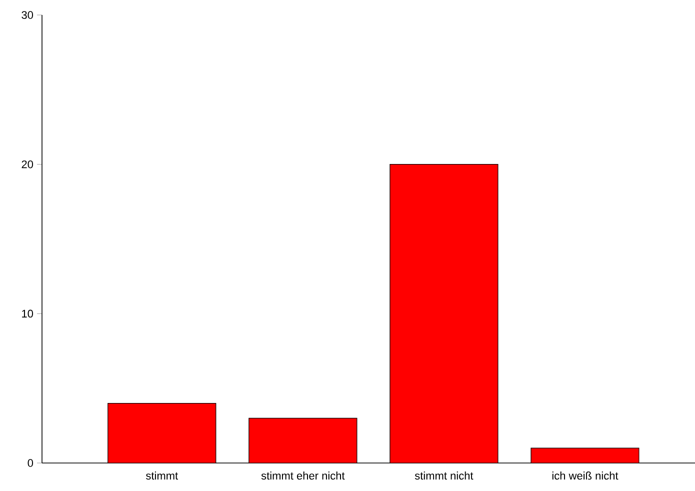  Describe the element at coordinates (28, 164) in the screenshot. I see `y-tick-label: 20` at that location.